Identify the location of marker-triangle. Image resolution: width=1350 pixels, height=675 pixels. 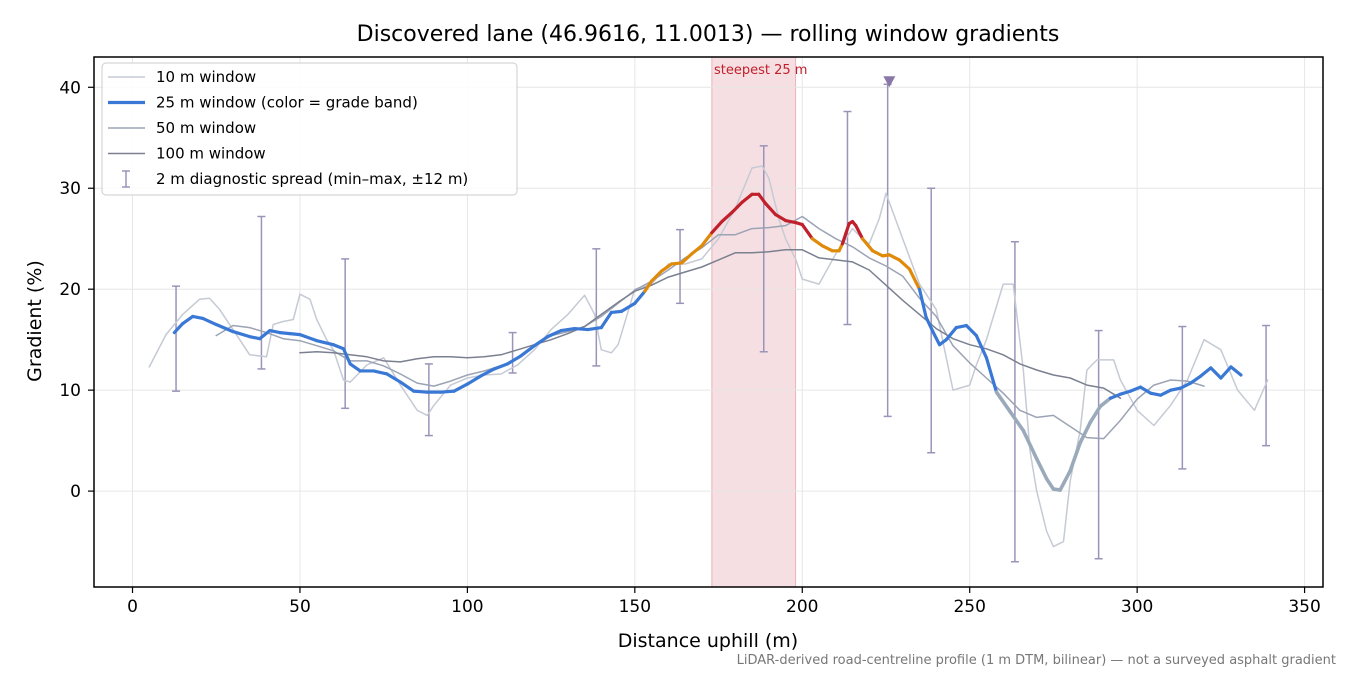
(889, 82).